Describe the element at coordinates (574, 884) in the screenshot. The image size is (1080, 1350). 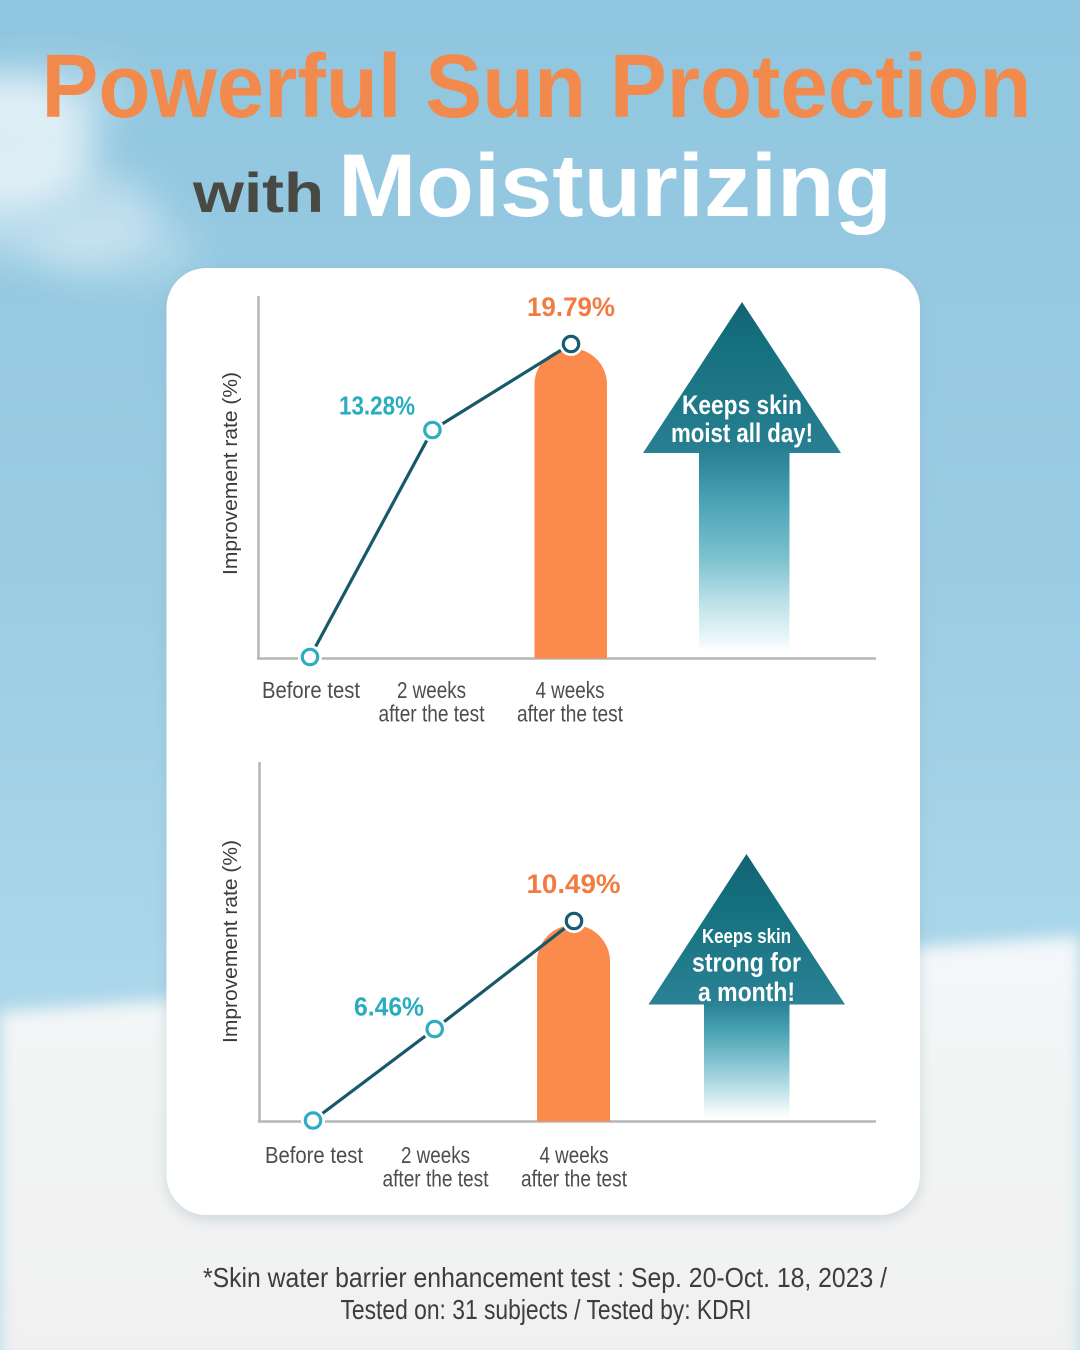
I see `svg-text: 10.49%` at that location.